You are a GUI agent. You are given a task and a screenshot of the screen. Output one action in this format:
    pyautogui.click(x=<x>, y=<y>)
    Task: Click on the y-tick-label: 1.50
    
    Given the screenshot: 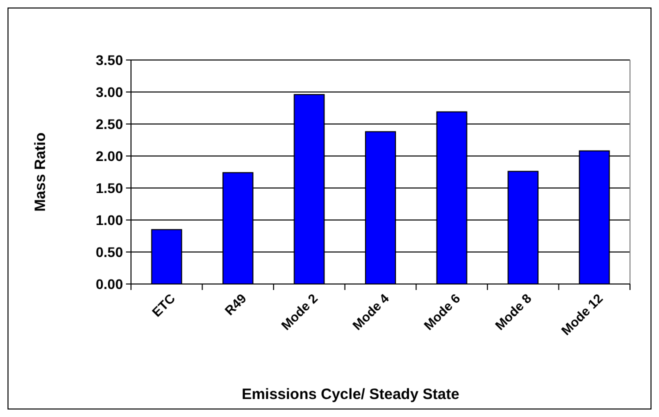 What is the action you would take?
    pyautogui.click(x=110, y=188)
    